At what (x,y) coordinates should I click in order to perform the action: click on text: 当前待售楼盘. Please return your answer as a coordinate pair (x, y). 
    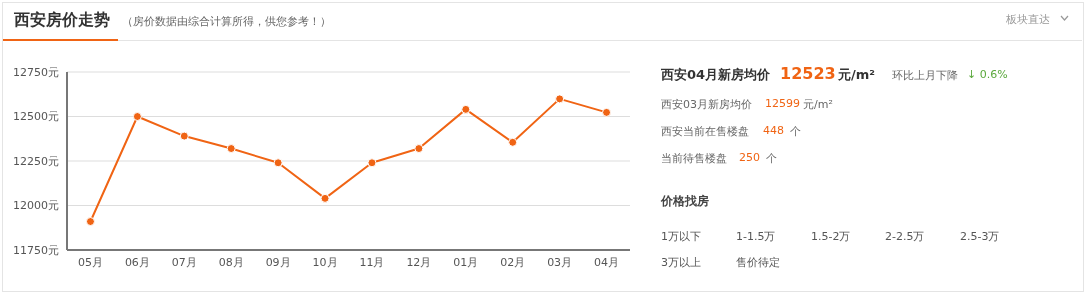
    Looking at the image, I should click on (694, 158).